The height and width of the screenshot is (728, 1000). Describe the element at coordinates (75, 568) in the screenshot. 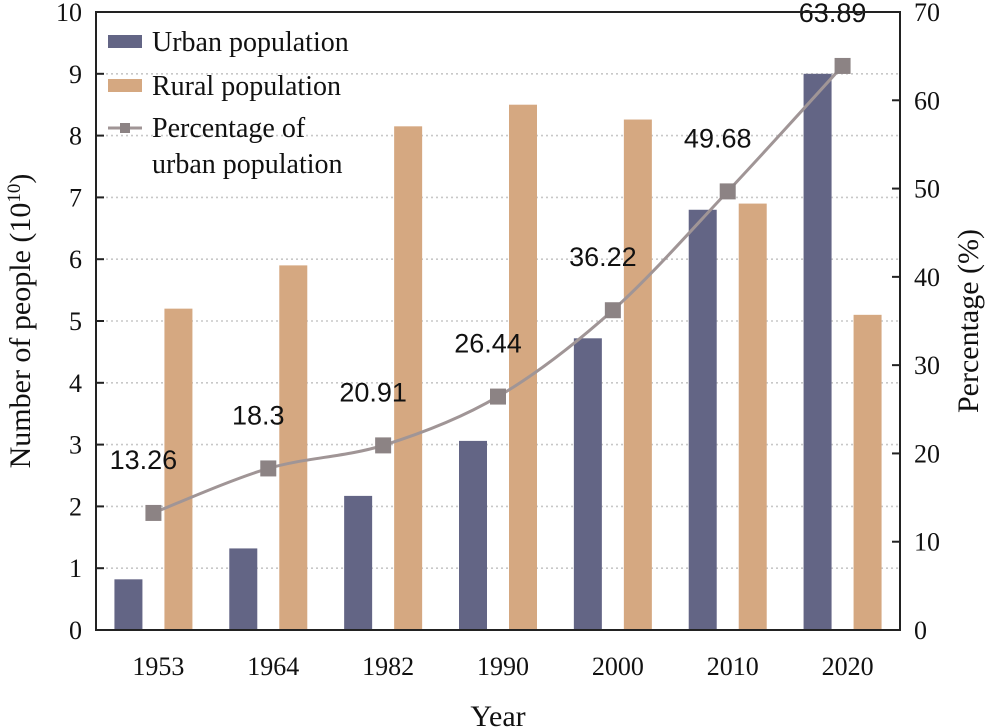

I see `y-left-tick-label: 1` at that location.